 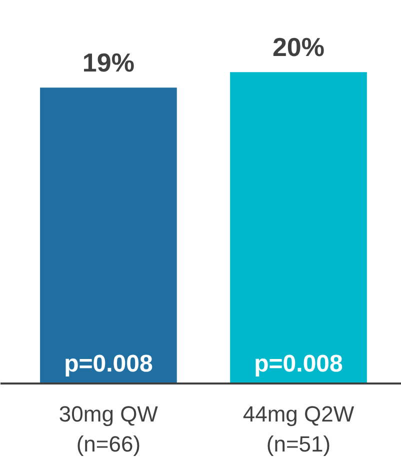 I want to click on x-tick-label: 30mg QW (n=66), so click(x=108, y=429).